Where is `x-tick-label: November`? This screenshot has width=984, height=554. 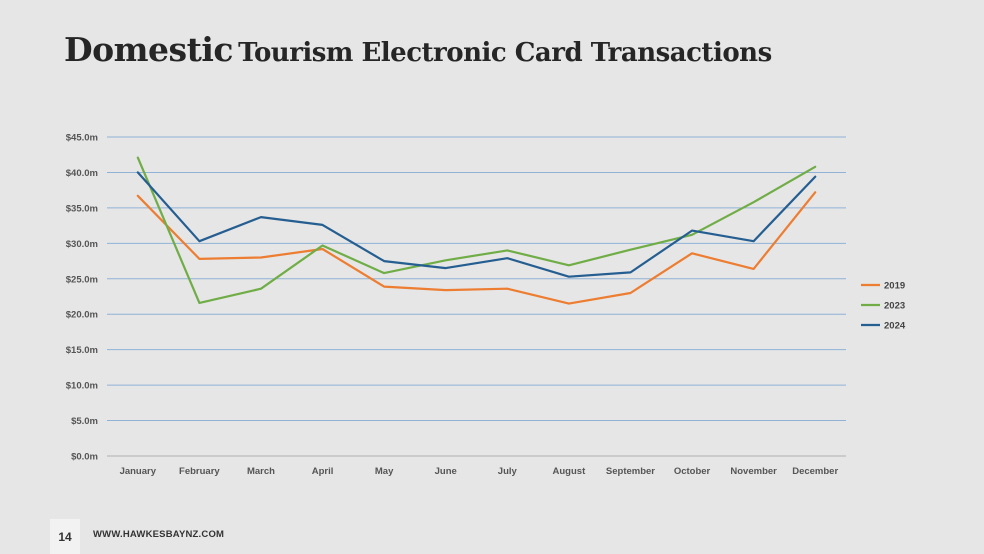 x-tick-label: November is located at coordinates (753, 471).